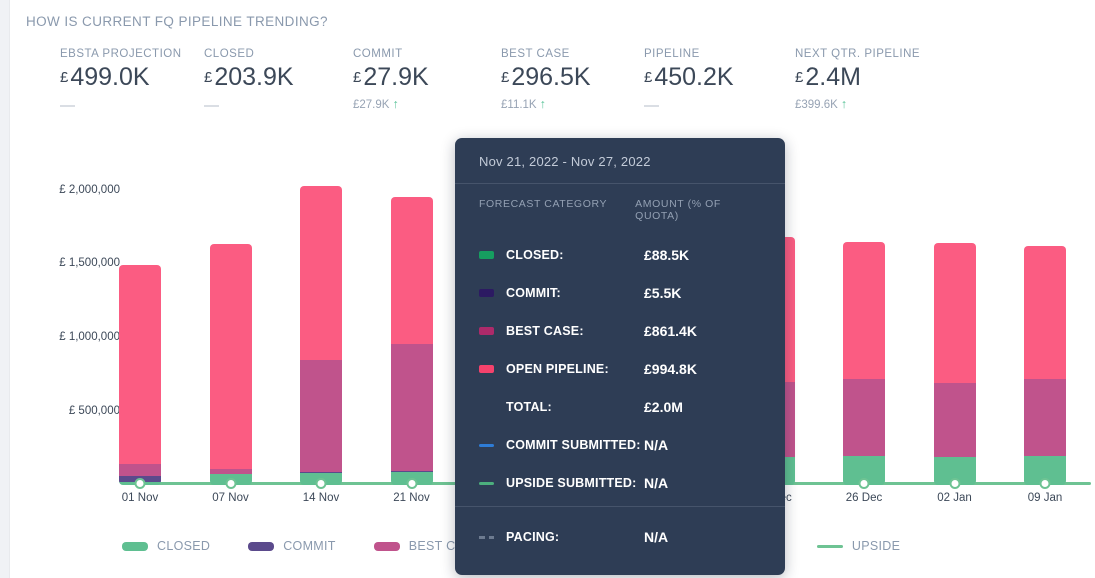 The width and height of the screenshot is (1095, 578). I want to click on tooltip-row-label: BEST CASE:, so click(545, 331).